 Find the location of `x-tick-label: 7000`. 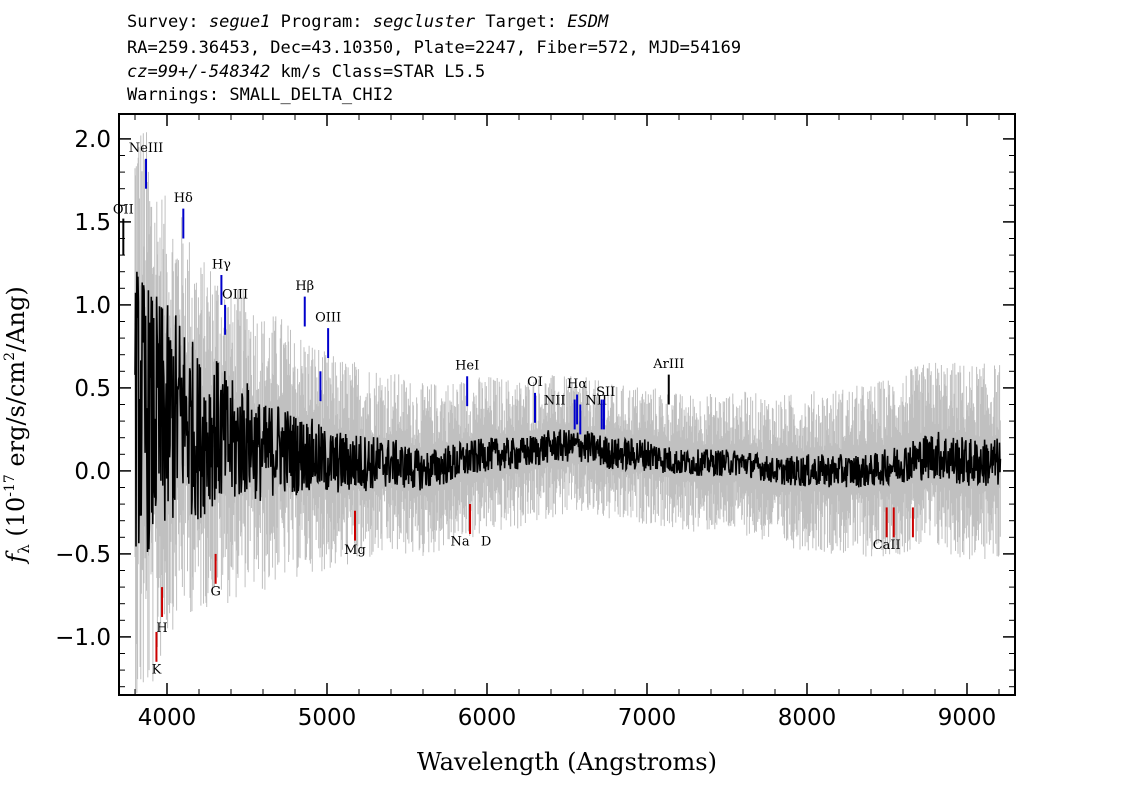

x-tick-label: 7000 is located at coordinates (647, 718).